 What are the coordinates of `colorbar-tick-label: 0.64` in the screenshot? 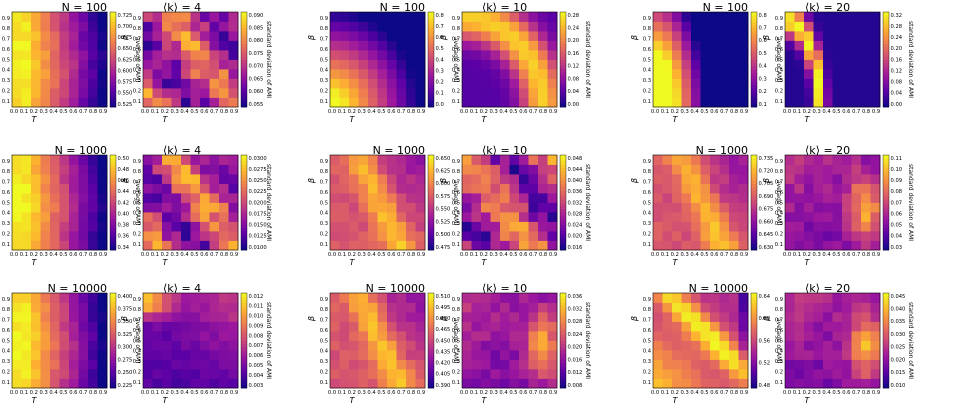 It's located at (765, 297).